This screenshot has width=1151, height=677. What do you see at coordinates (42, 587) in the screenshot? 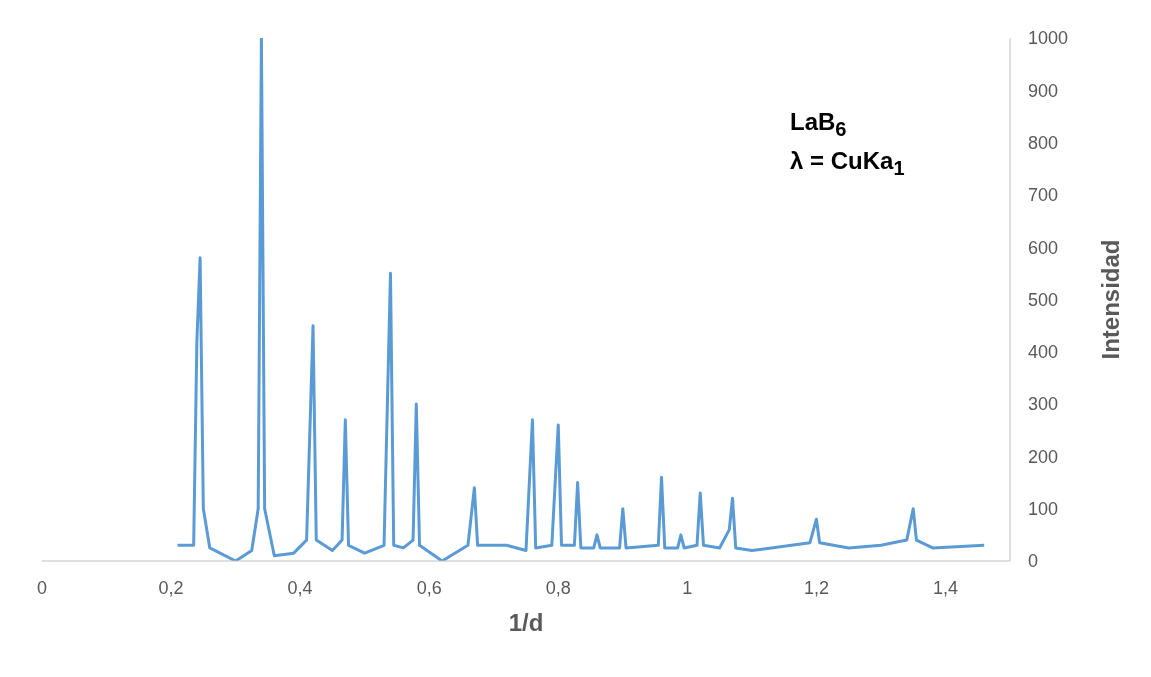
I see `x-tick-label: 0` at bounding box center [42, 587].